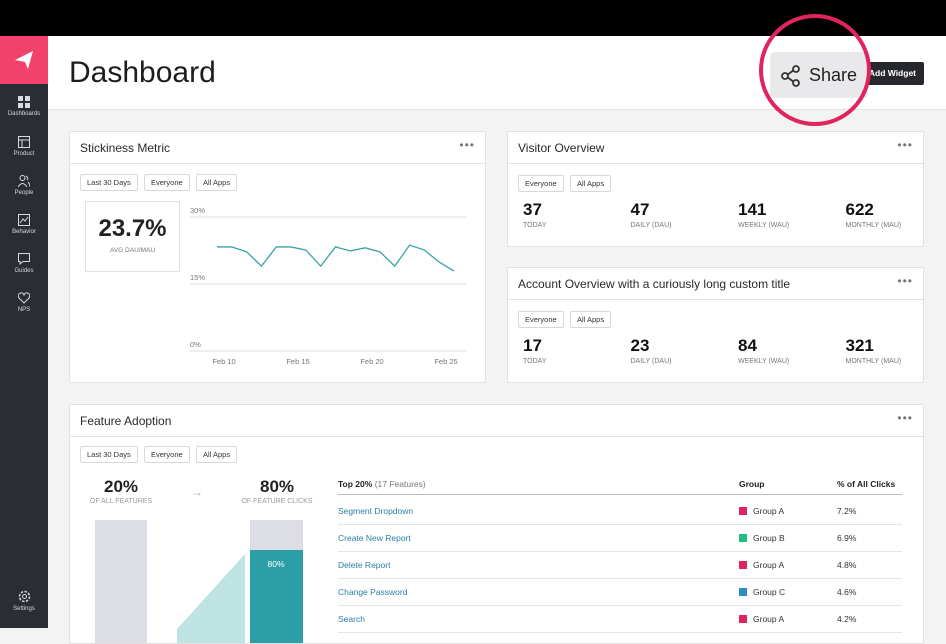 Image resolution: width=946 pixels, height=644 pixels. Describe the element at coordinates (535, 361) in the screenshot. I see `stat-label: TODAY` at that location.